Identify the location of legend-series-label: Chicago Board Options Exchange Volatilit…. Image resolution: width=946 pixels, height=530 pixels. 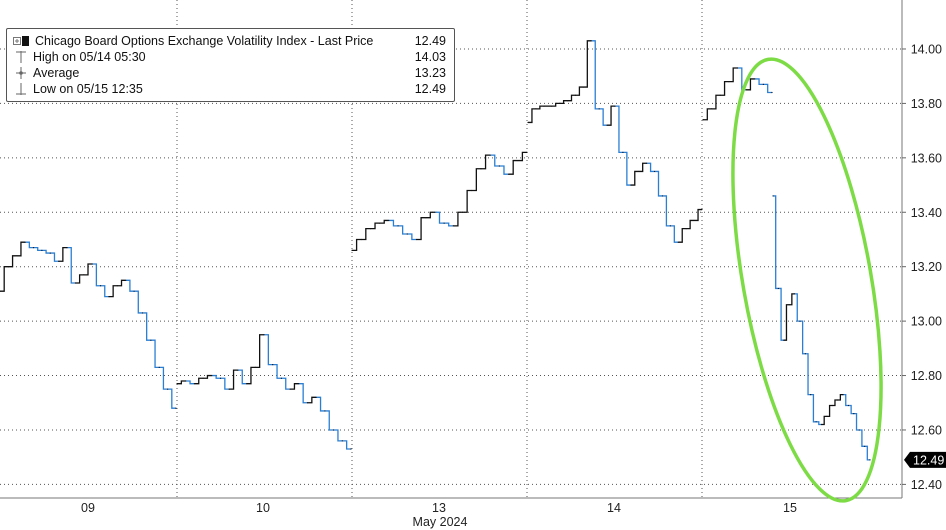
(204, 41).